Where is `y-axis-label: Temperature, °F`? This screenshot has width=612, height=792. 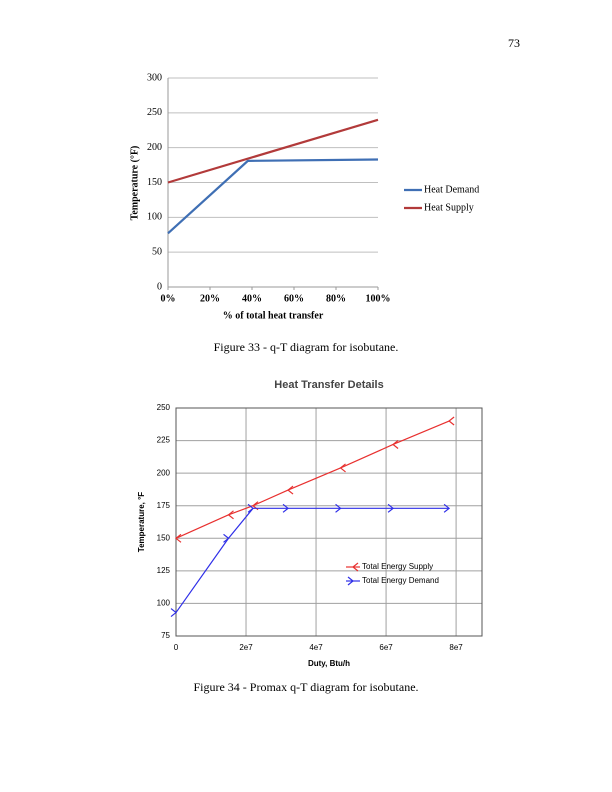
y-axis-label: Temperature, °F is located at coordinates (141, 522).